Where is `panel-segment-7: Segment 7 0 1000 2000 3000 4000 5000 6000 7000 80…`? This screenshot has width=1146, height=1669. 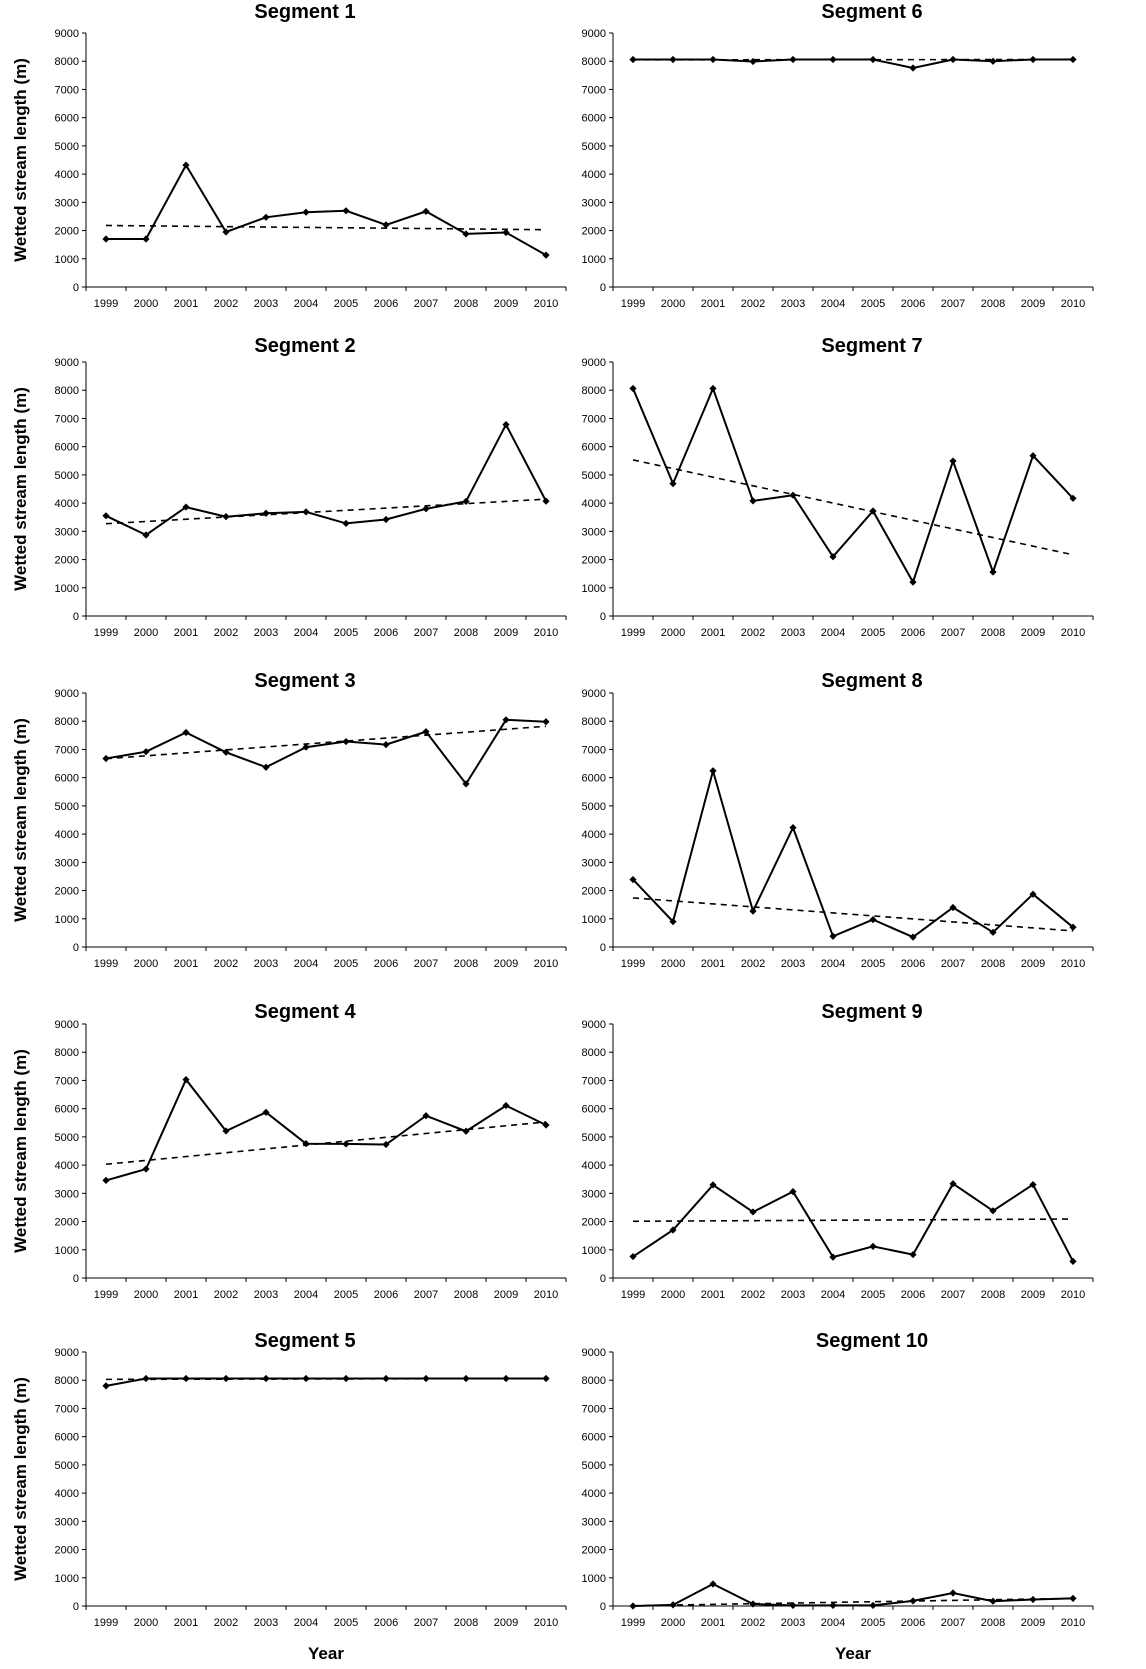
panel-segment-7: Segment 7 0 1000 2000 3000 4000 5000 6000 7000 80… is located at coordinates (838, 487).